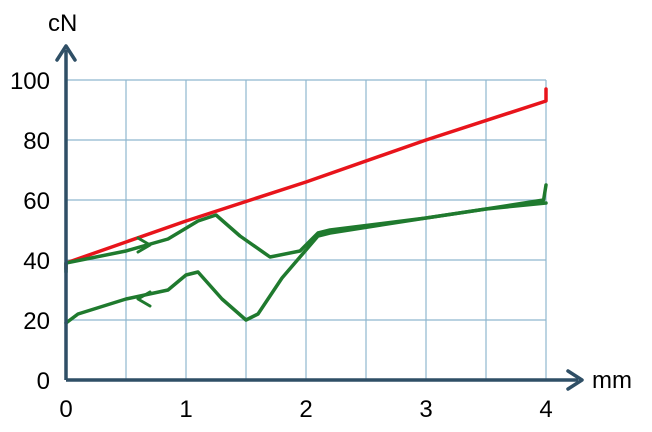 The width and height of the screenshot is (652, 432). Describe the element at coordinates (185, 409) in the screenshot. I see `x-tick-label: 1` at that location.